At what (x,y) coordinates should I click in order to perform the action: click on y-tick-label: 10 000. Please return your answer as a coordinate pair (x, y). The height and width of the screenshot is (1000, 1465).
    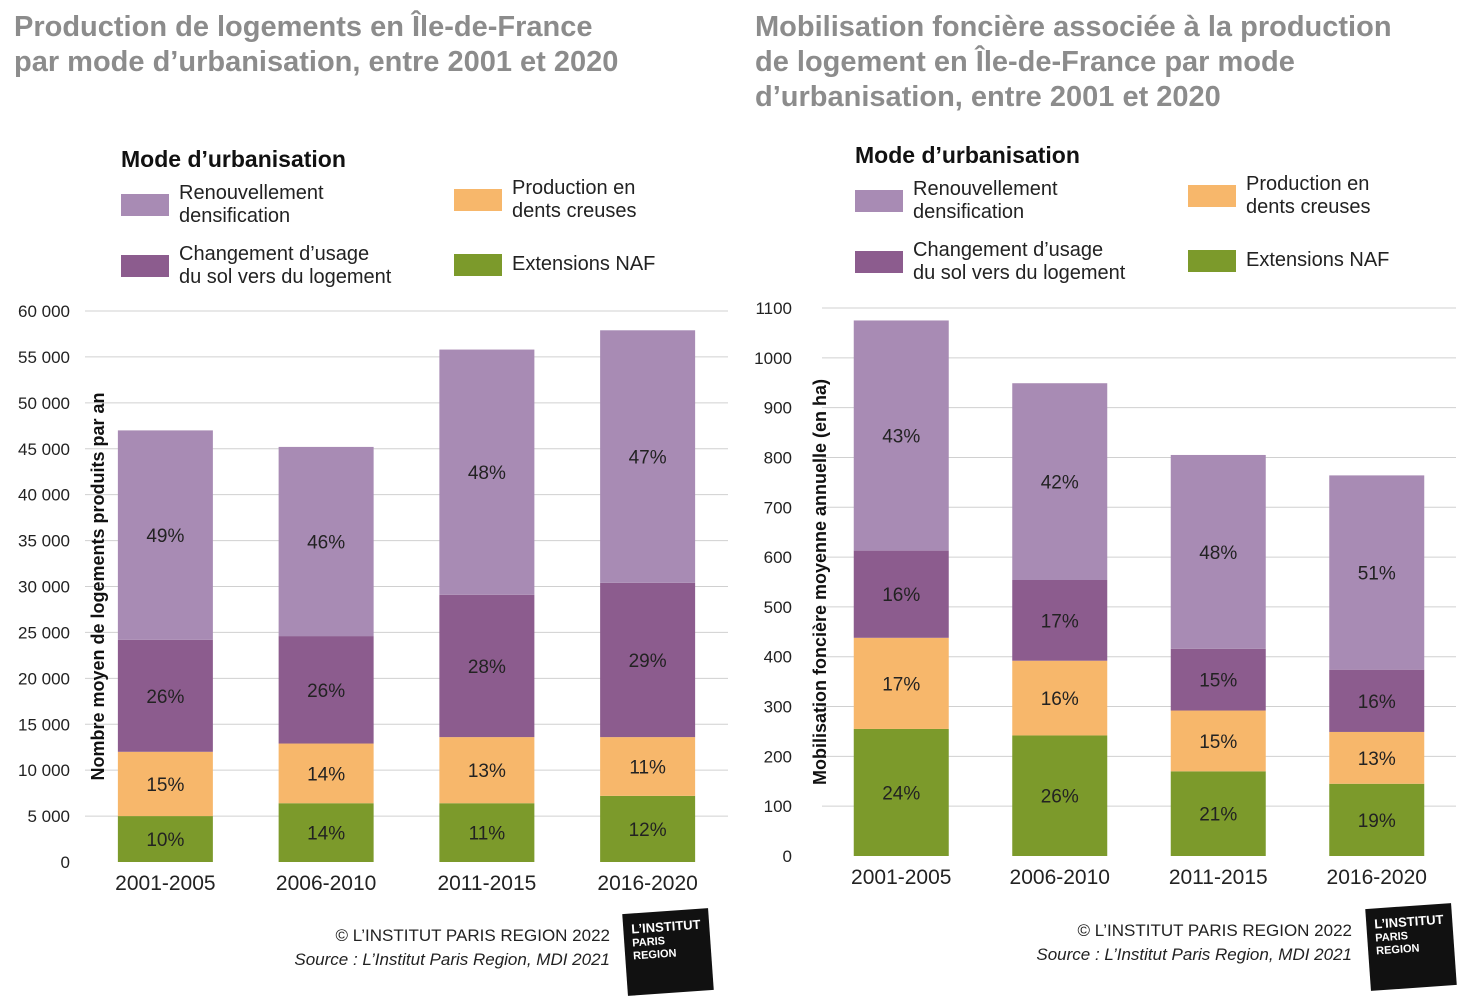
    Looking at the image, I should click on (44, 770).